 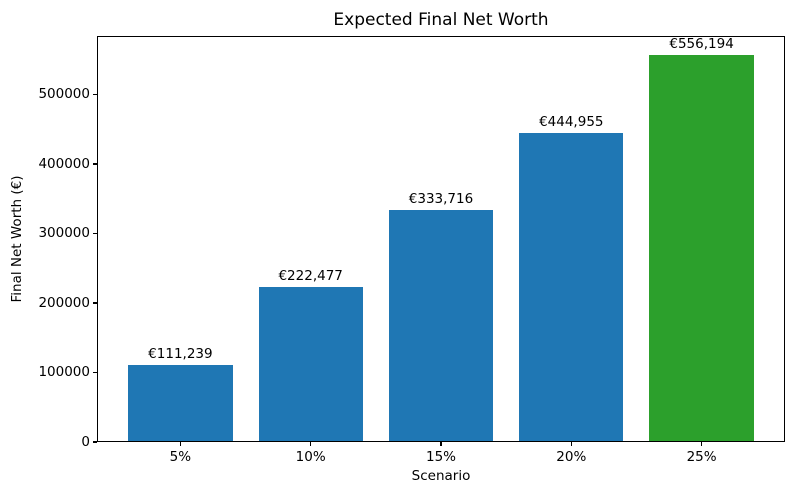 What do you see at coordinates (180, 403) in the screenshot?
I see `bar-5%` at bounding box center [180, 403].